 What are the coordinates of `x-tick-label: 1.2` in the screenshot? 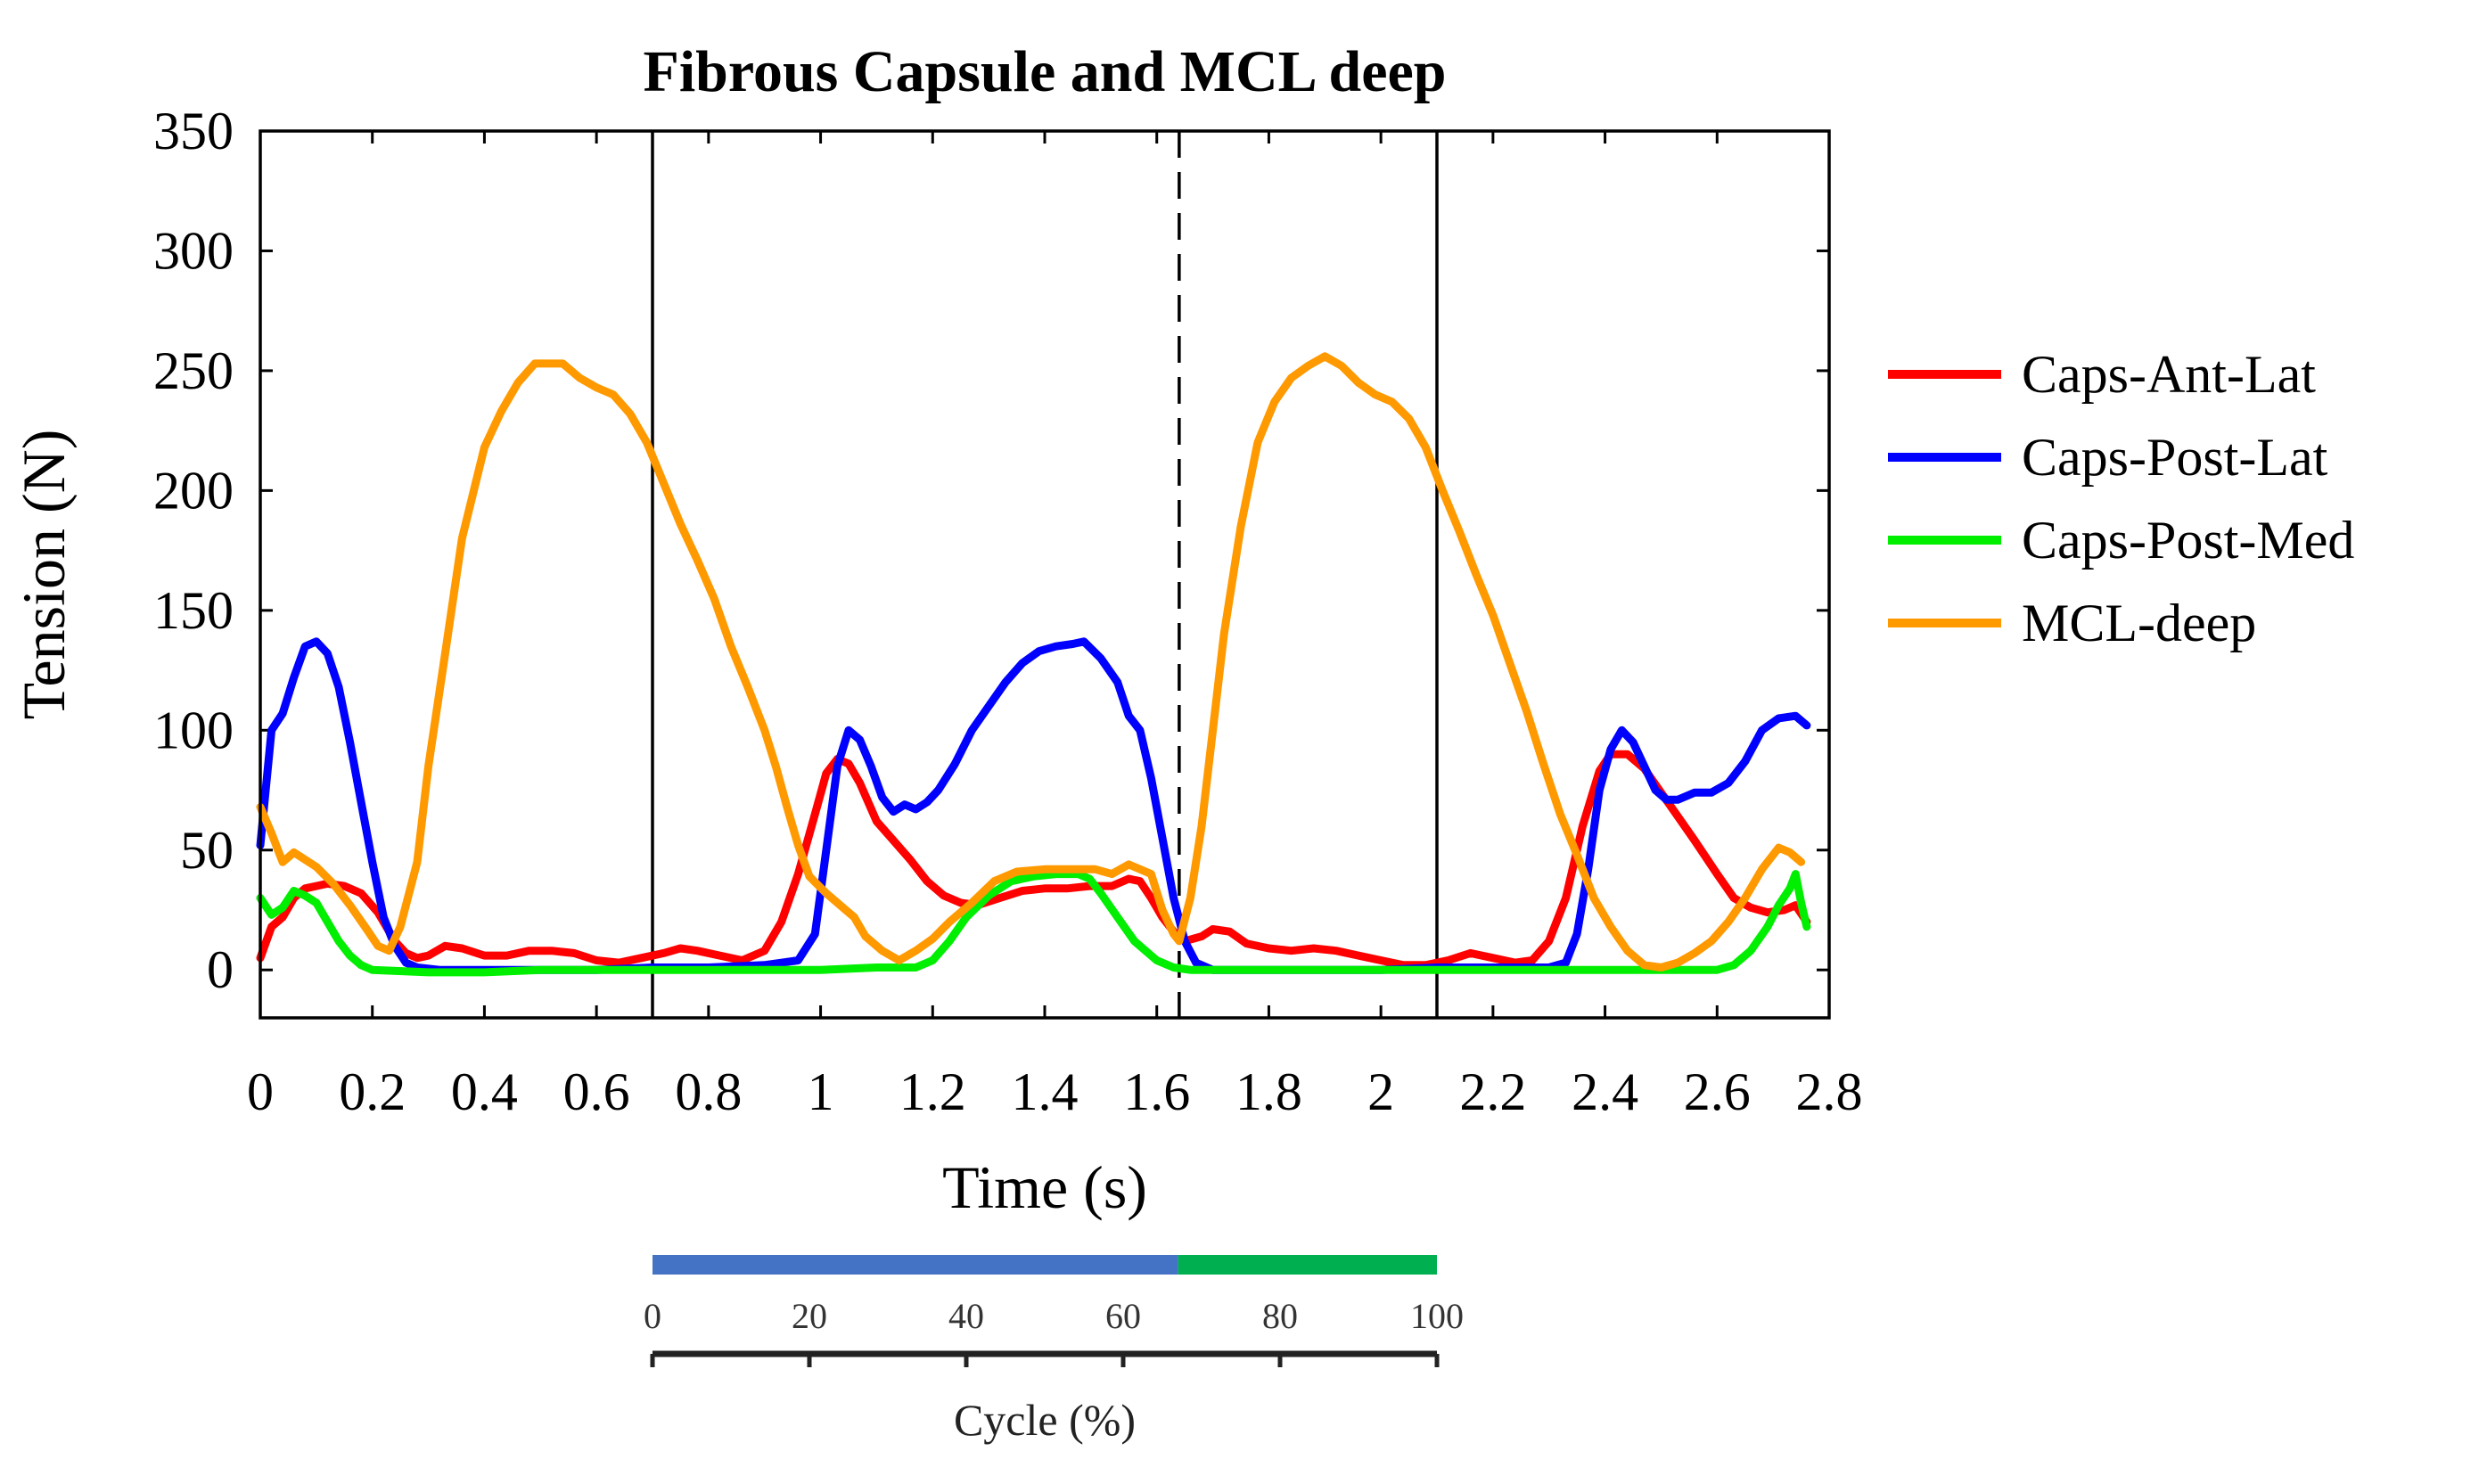 It's located at (932, 1091).